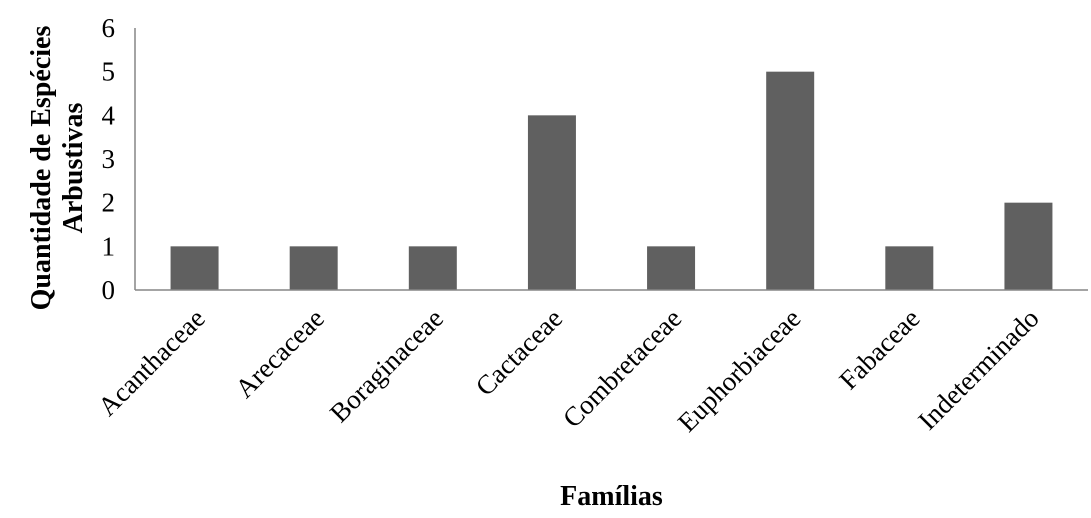 Image resolution: width=1091 pixels, height=518 pixels. I want to click on y-tick-label: 3, so click(109, 159).